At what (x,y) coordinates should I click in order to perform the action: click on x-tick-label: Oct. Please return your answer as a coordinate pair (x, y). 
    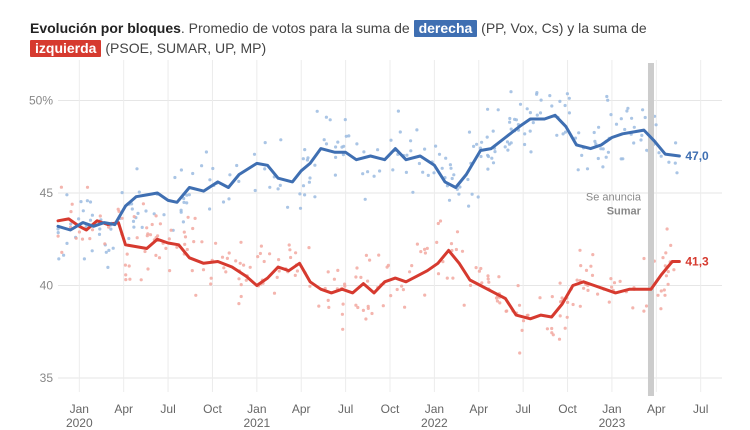
    Looking at the image, I should click on (390, 409).